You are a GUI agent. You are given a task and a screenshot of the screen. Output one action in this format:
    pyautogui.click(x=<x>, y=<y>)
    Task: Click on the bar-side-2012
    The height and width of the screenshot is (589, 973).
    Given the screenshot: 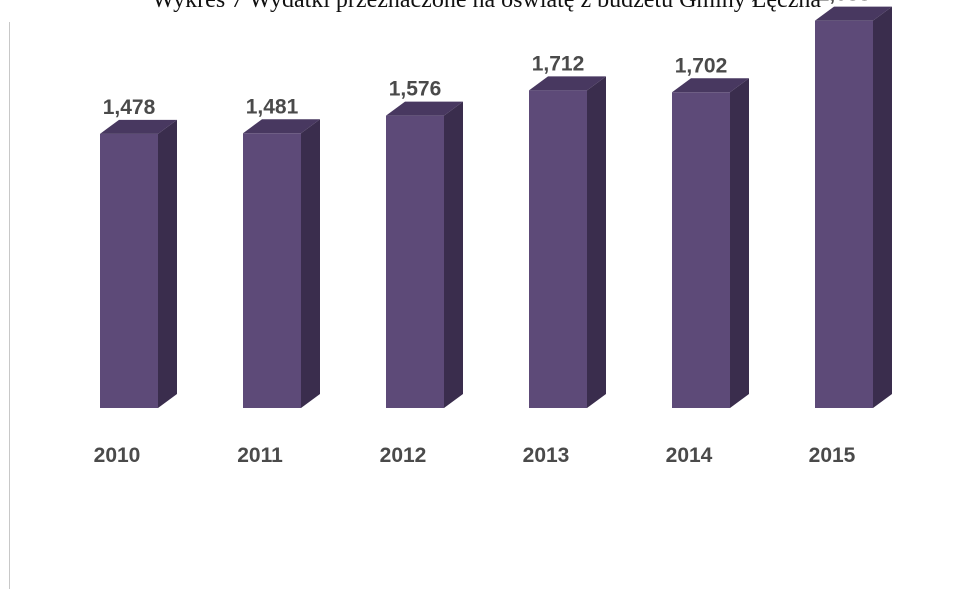 What is the action you would take?
    pyautogui.click(x=453, y=254)
    